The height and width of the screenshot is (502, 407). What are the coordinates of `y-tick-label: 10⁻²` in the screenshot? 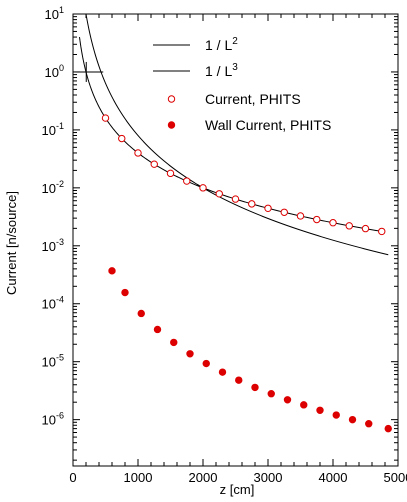 It's located at (53, 187).